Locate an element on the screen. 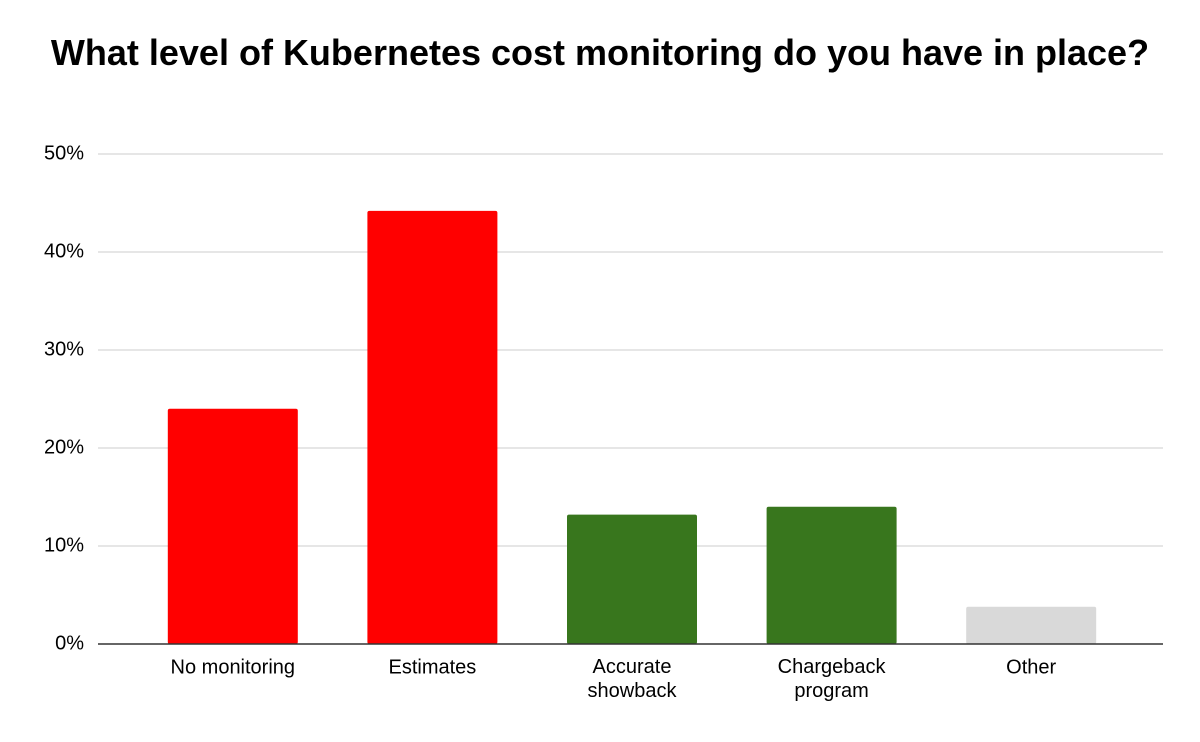 This screenshot has width=1200, height=742. x-tick-label-line: Chargeback is located at coordinates (832, 667).